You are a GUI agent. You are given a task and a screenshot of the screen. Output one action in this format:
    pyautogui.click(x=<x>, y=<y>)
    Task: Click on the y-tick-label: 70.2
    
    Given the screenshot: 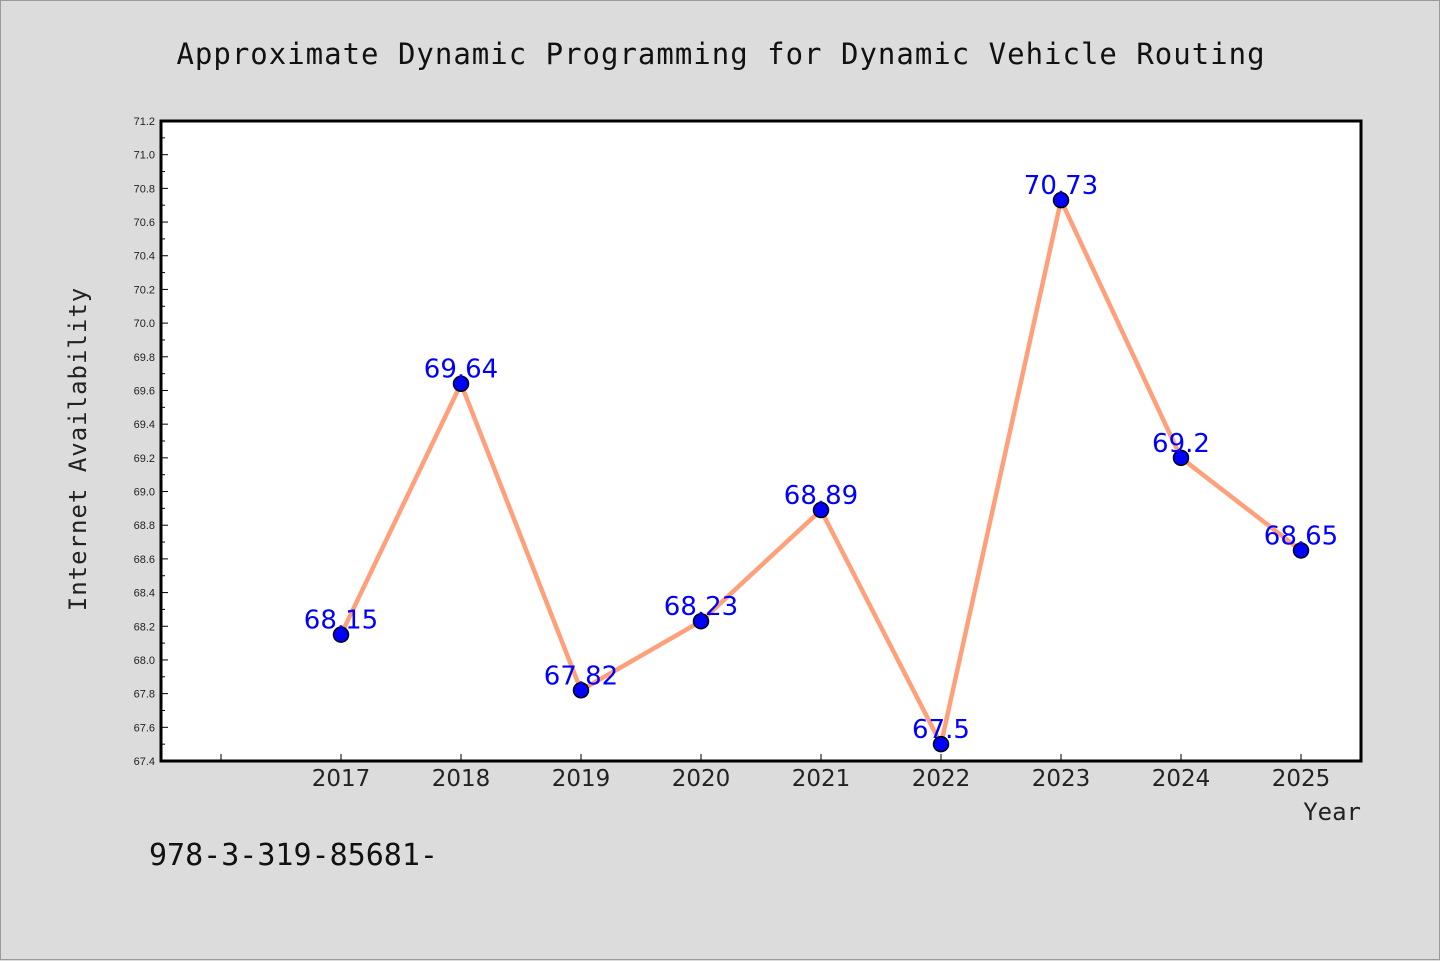 What is the action you would take?
    pyautogui.click(x=144, y=290)
    